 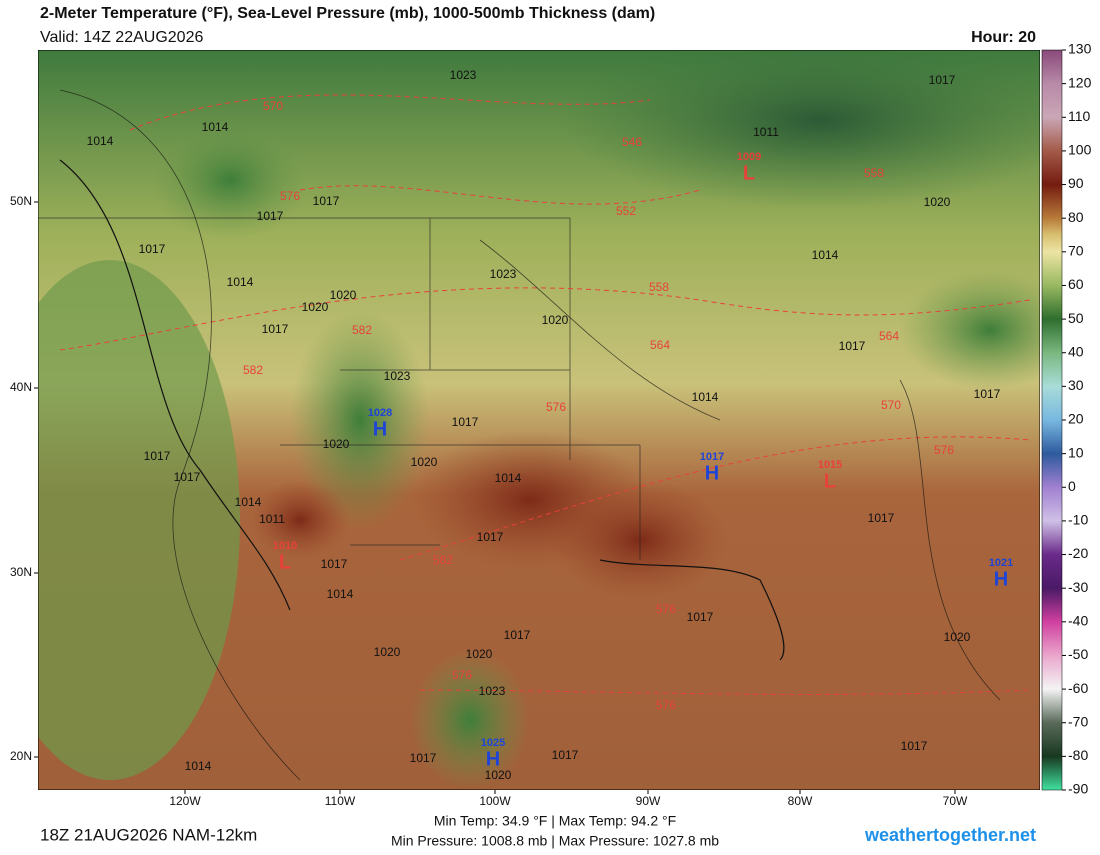 What do you see at coordinates (1080, 82) in the screenshot?
I see `colorbar-label: 120` at bounding box center [1080, 82].